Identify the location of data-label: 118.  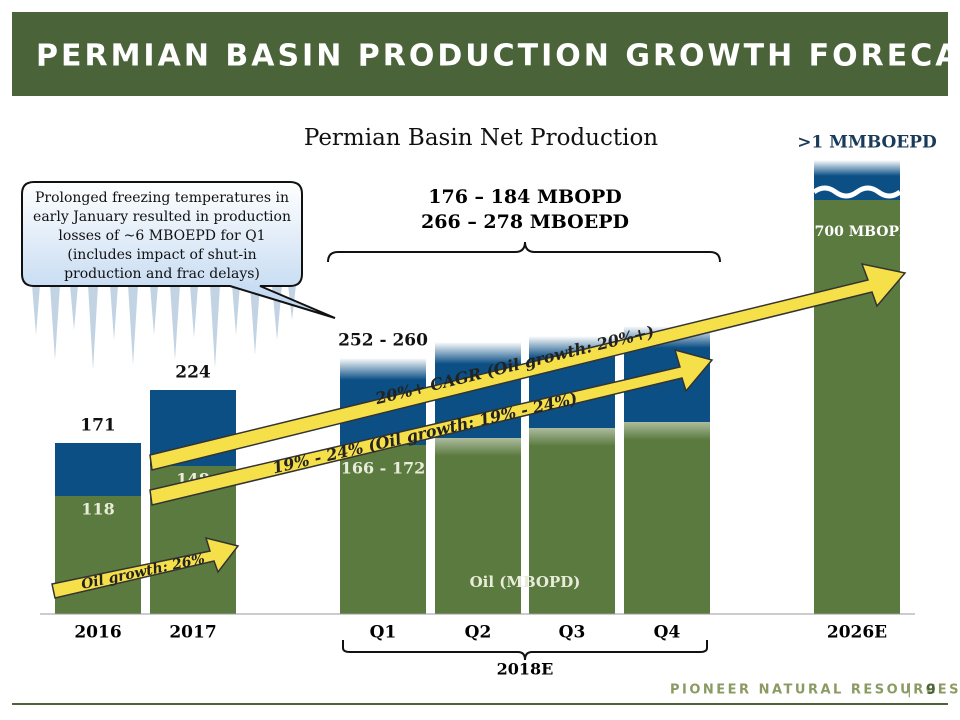
(97, 509).